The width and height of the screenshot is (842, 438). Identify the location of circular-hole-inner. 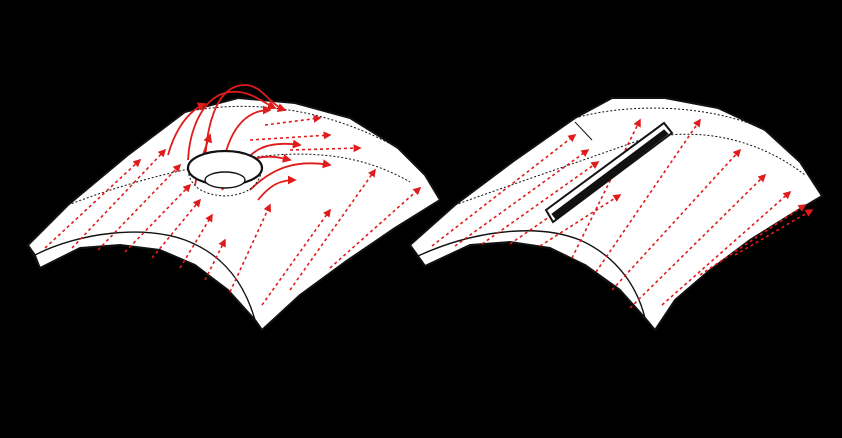
(225, 180).